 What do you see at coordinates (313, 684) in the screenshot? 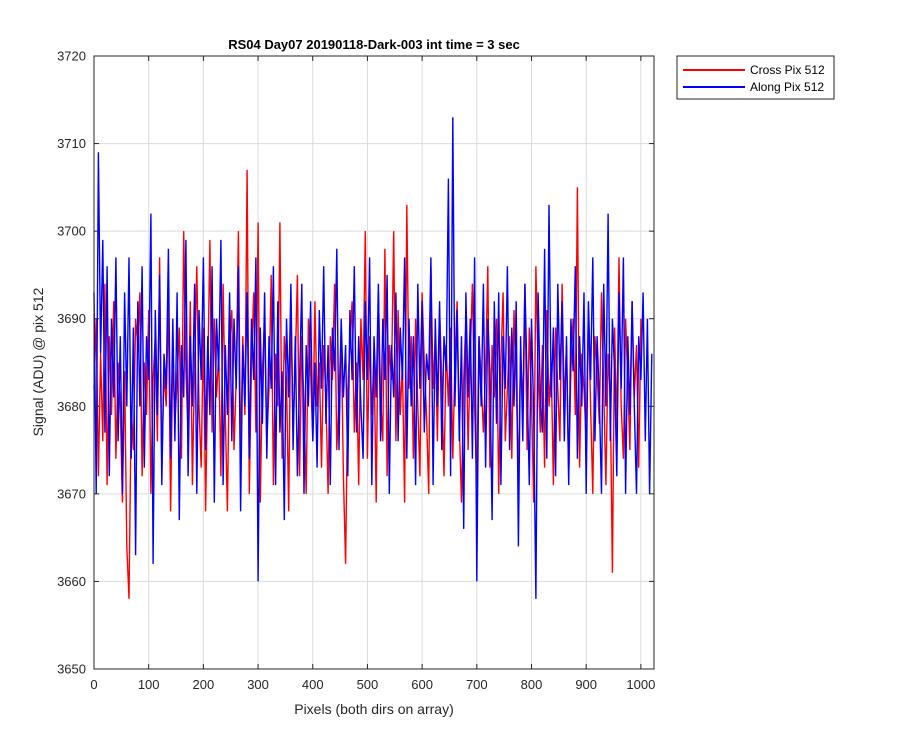
I see `x-tick-label: 400` at bounding box center [313, 684].